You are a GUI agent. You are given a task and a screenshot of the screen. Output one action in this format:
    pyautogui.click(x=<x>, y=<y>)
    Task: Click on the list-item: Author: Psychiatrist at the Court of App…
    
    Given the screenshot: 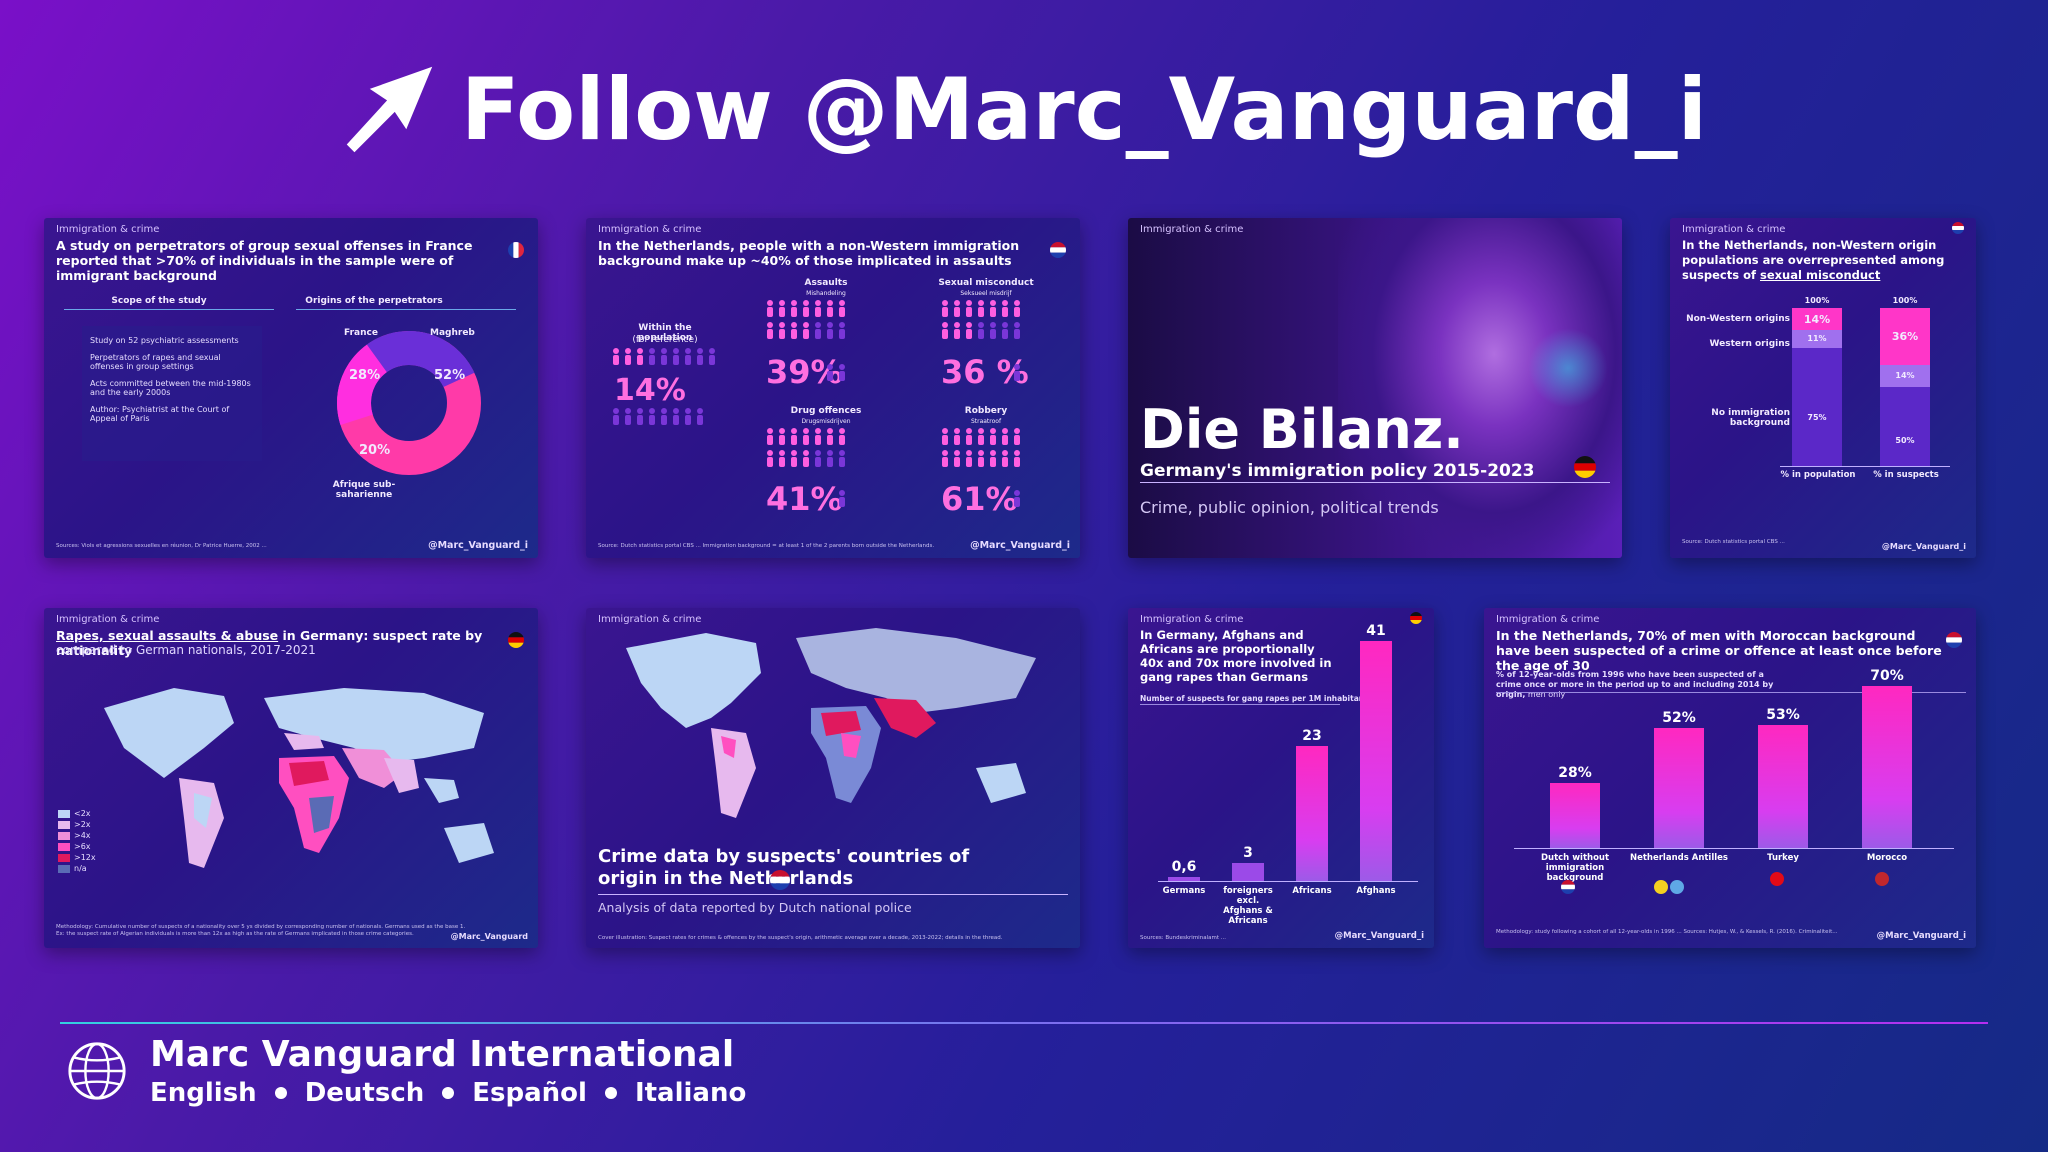 What is the action you would take?
    pyautogui.click(x=160, y=414)
    